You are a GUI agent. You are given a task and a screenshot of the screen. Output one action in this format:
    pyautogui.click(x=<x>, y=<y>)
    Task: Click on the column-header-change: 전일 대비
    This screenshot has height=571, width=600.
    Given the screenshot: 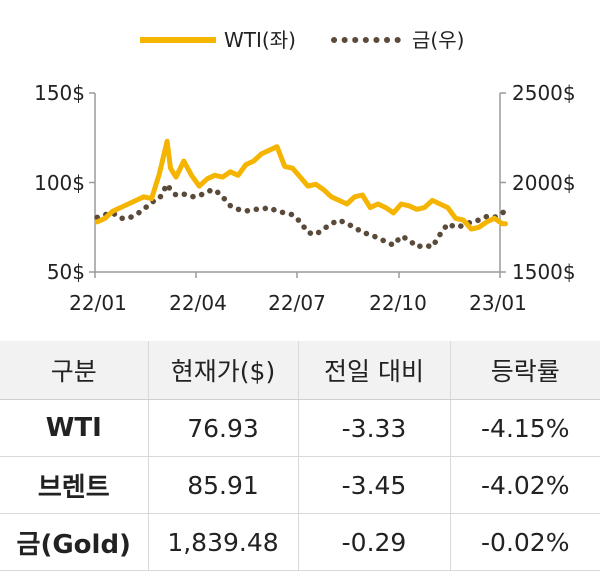 What is the action you would take?
    pyautogui.click(x=373, y=370)
    